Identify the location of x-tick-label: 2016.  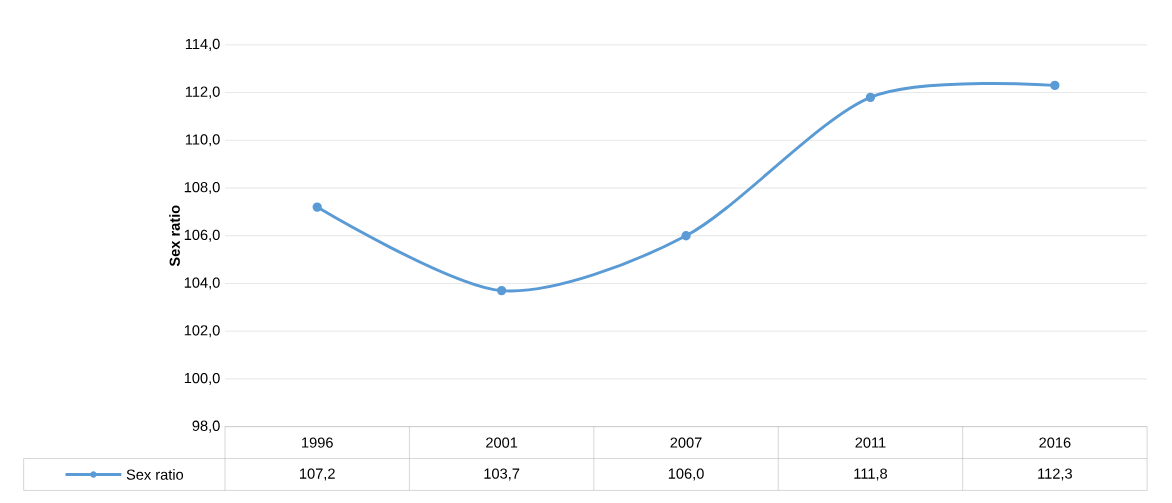
(1055, 442).